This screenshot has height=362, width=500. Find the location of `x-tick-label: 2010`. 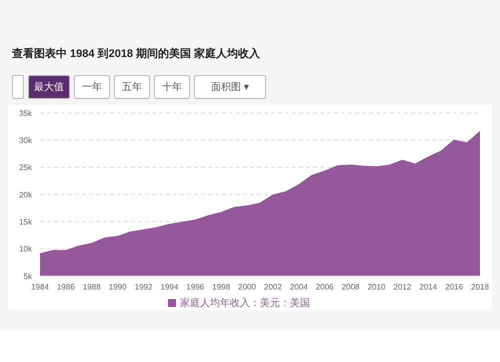

x-tick-label: 2010 is located at coordinates (377, 287).